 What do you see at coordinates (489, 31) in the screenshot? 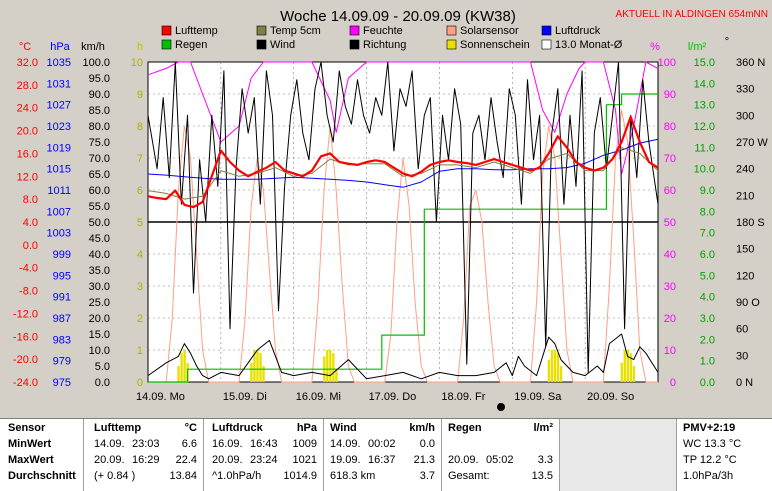
I see `legend-label: Solarsensor` at bounding box center [489, 31].